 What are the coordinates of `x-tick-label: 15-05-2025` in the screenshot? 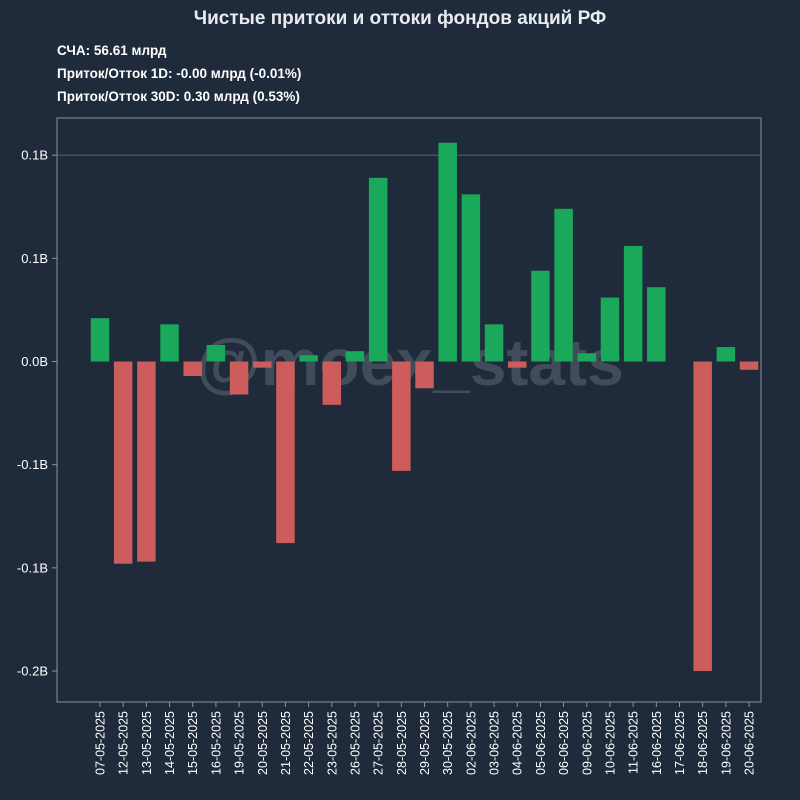 It's located at (193, 743).